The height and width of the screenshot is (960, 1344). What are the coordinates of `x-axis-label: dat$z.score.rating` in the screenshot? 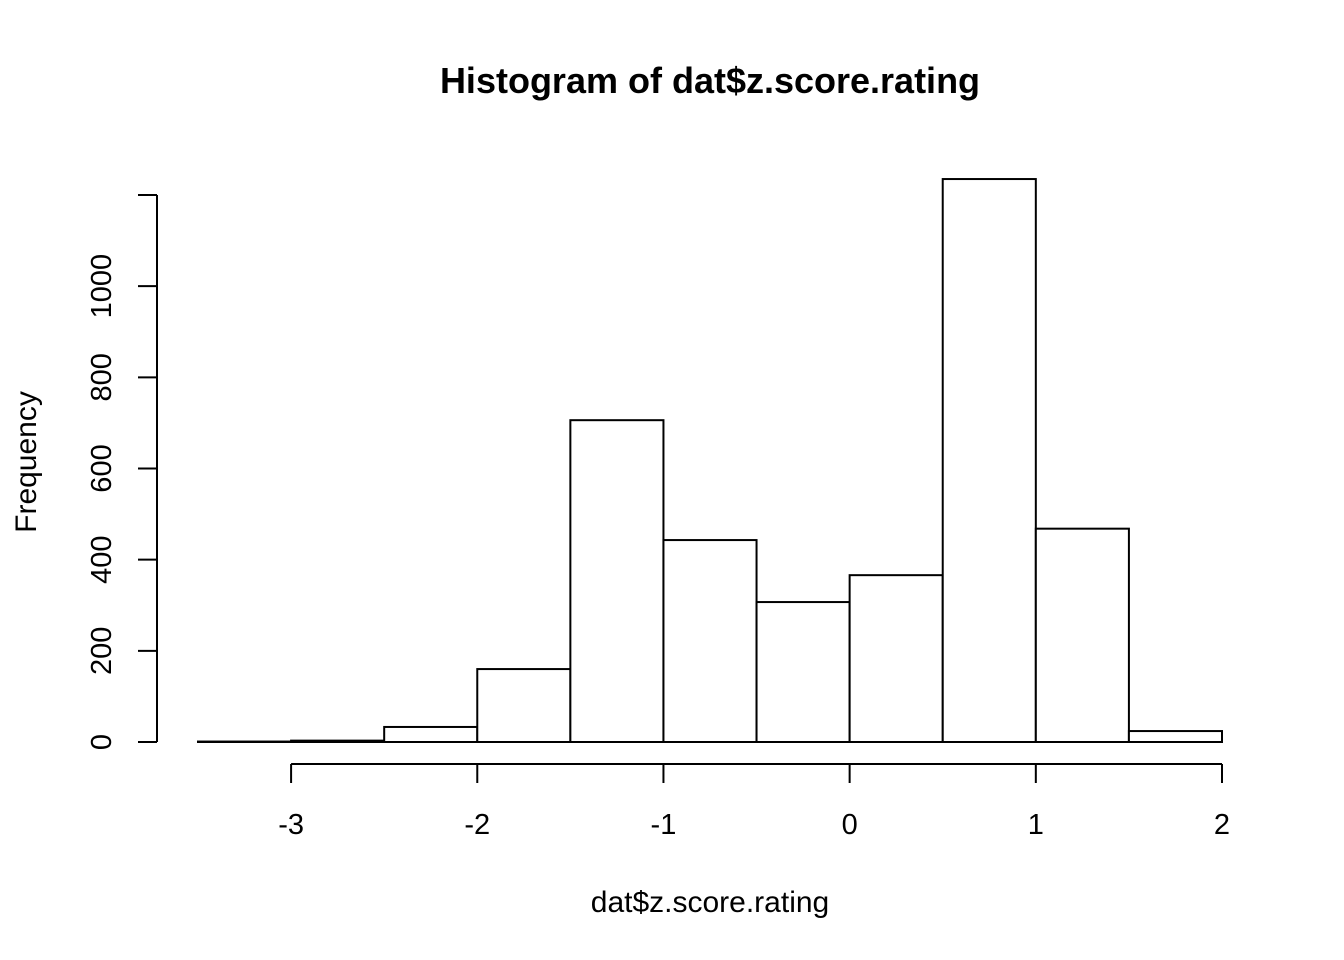 It's located at (710, 902).